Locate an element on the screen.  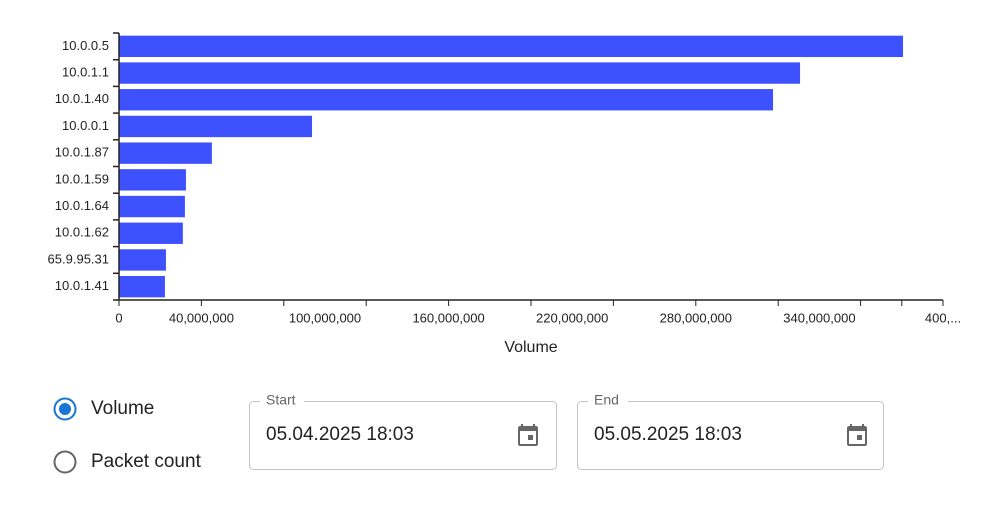
x-tick-label: 220,000,000 is located at coordinates (572, 317).